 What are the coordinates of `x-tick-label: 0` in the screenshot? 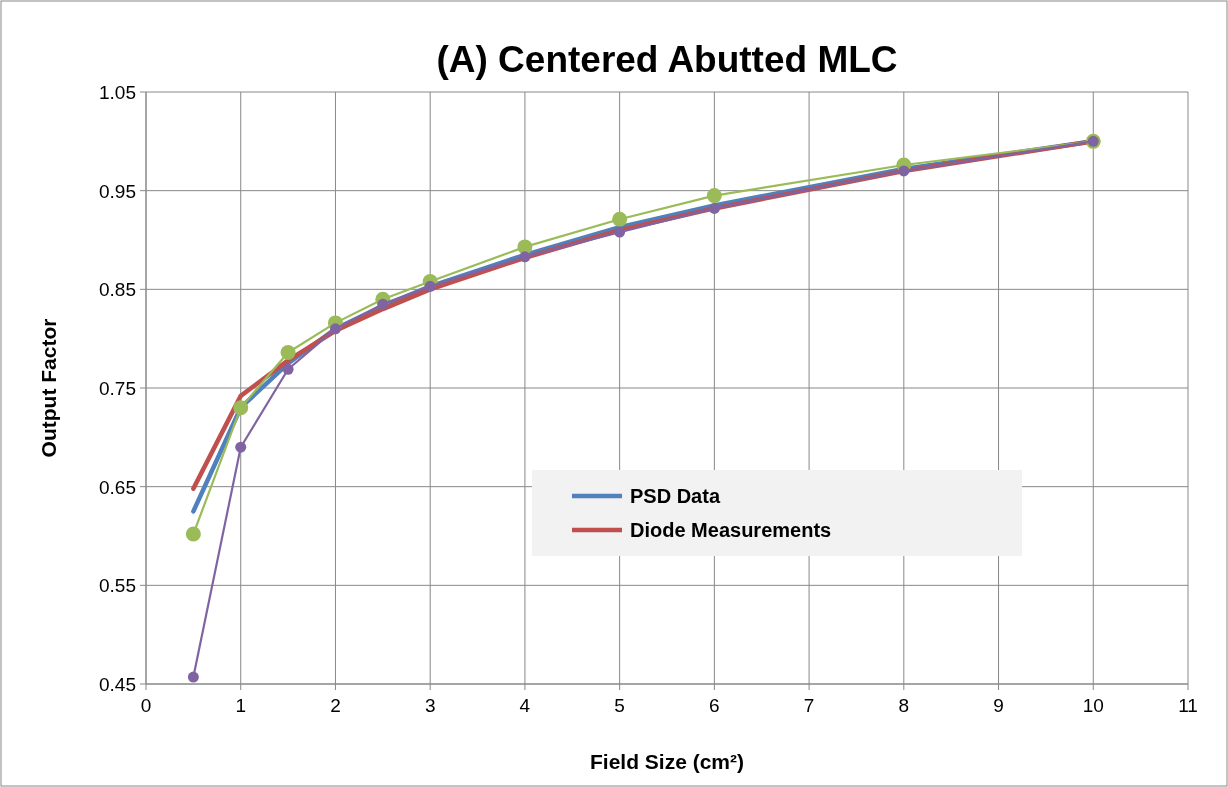 It's located at (146, 705).